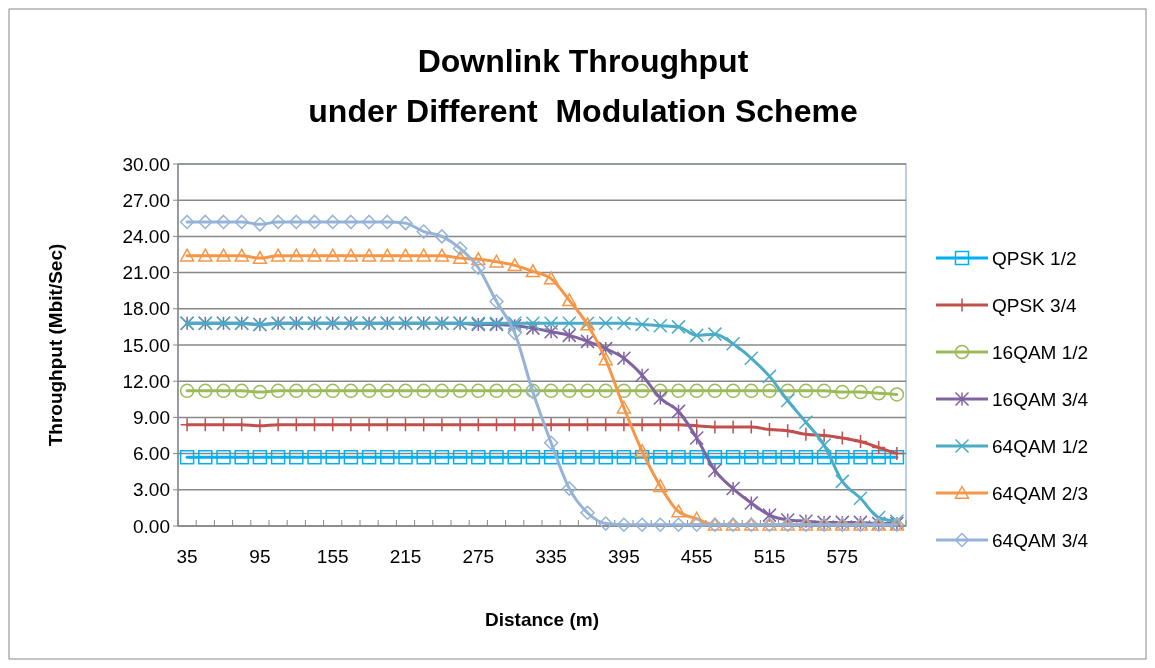 The width and height of the screenshot is (1155, 668). What do you see at coordinates (260, 556) in the screenshot?
I see `x-tick-label: 95` at bounding box center [260, 556].